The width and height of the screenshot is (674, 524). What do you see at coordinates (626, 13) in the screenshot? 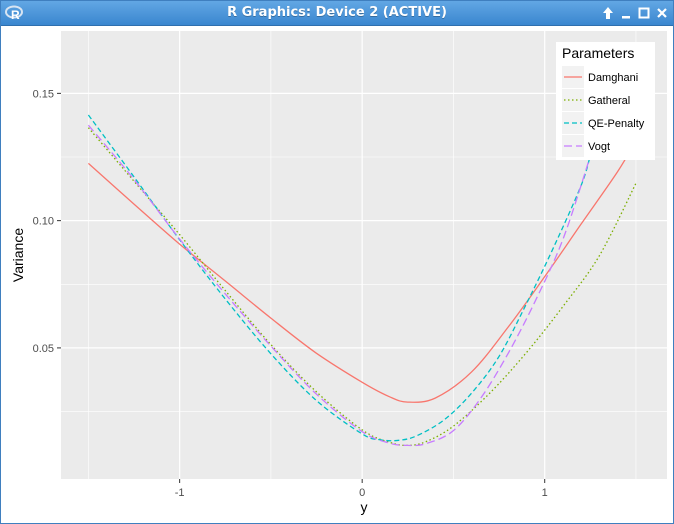
I see `minimize-icon` at bounding box center [626, 13].